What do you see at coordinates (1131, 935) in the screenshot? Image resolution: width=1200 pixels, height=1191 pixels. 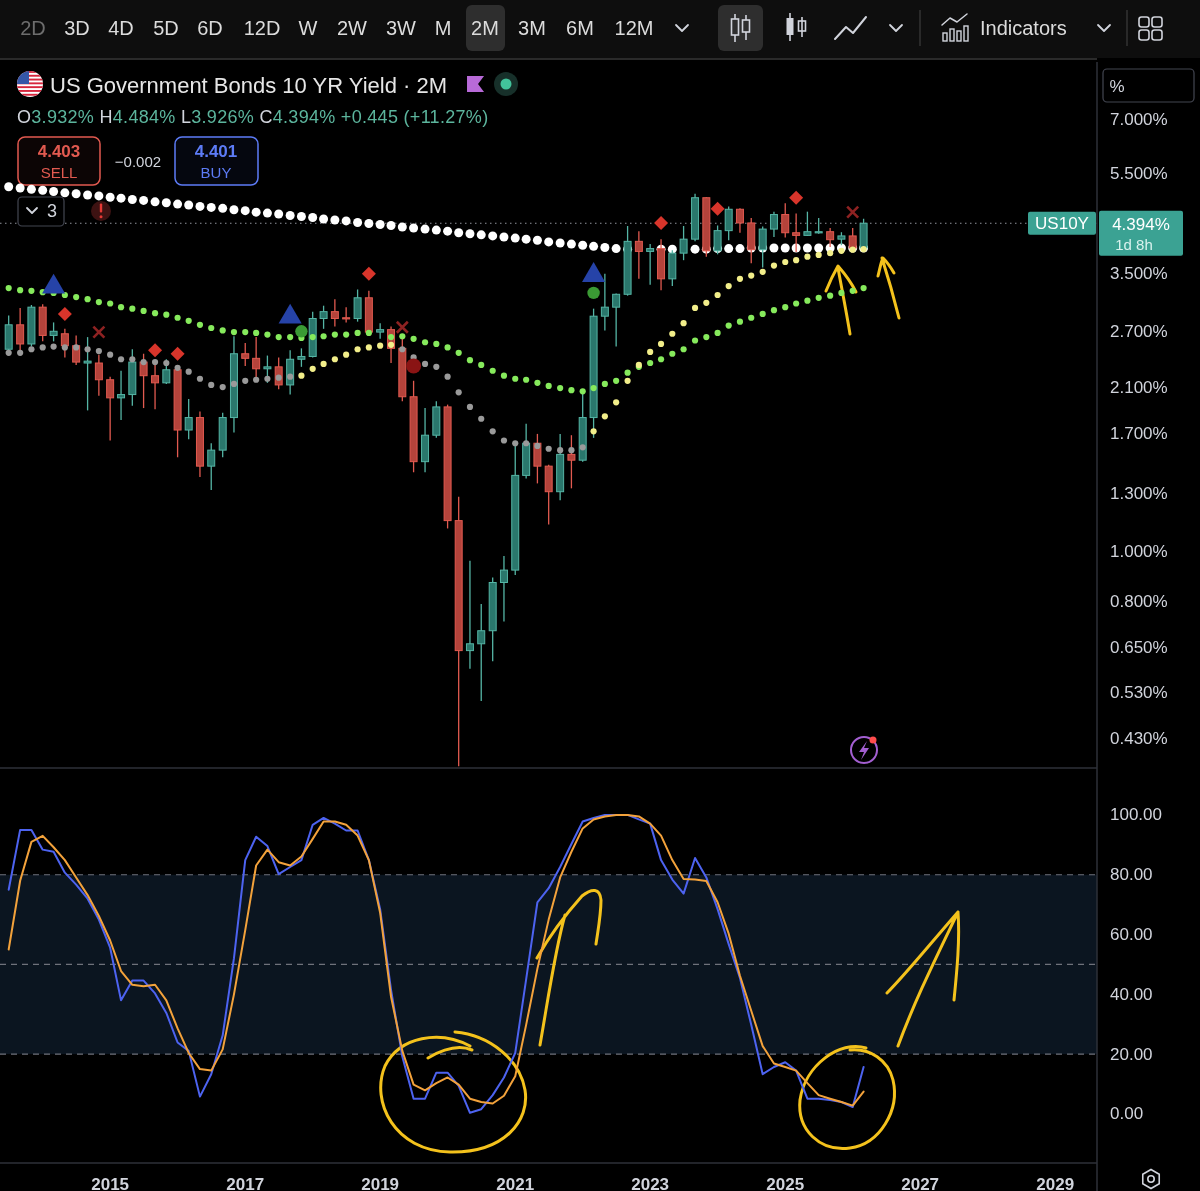 I see `y-tick-label: 60.00` at bounding box center [1131, 935].